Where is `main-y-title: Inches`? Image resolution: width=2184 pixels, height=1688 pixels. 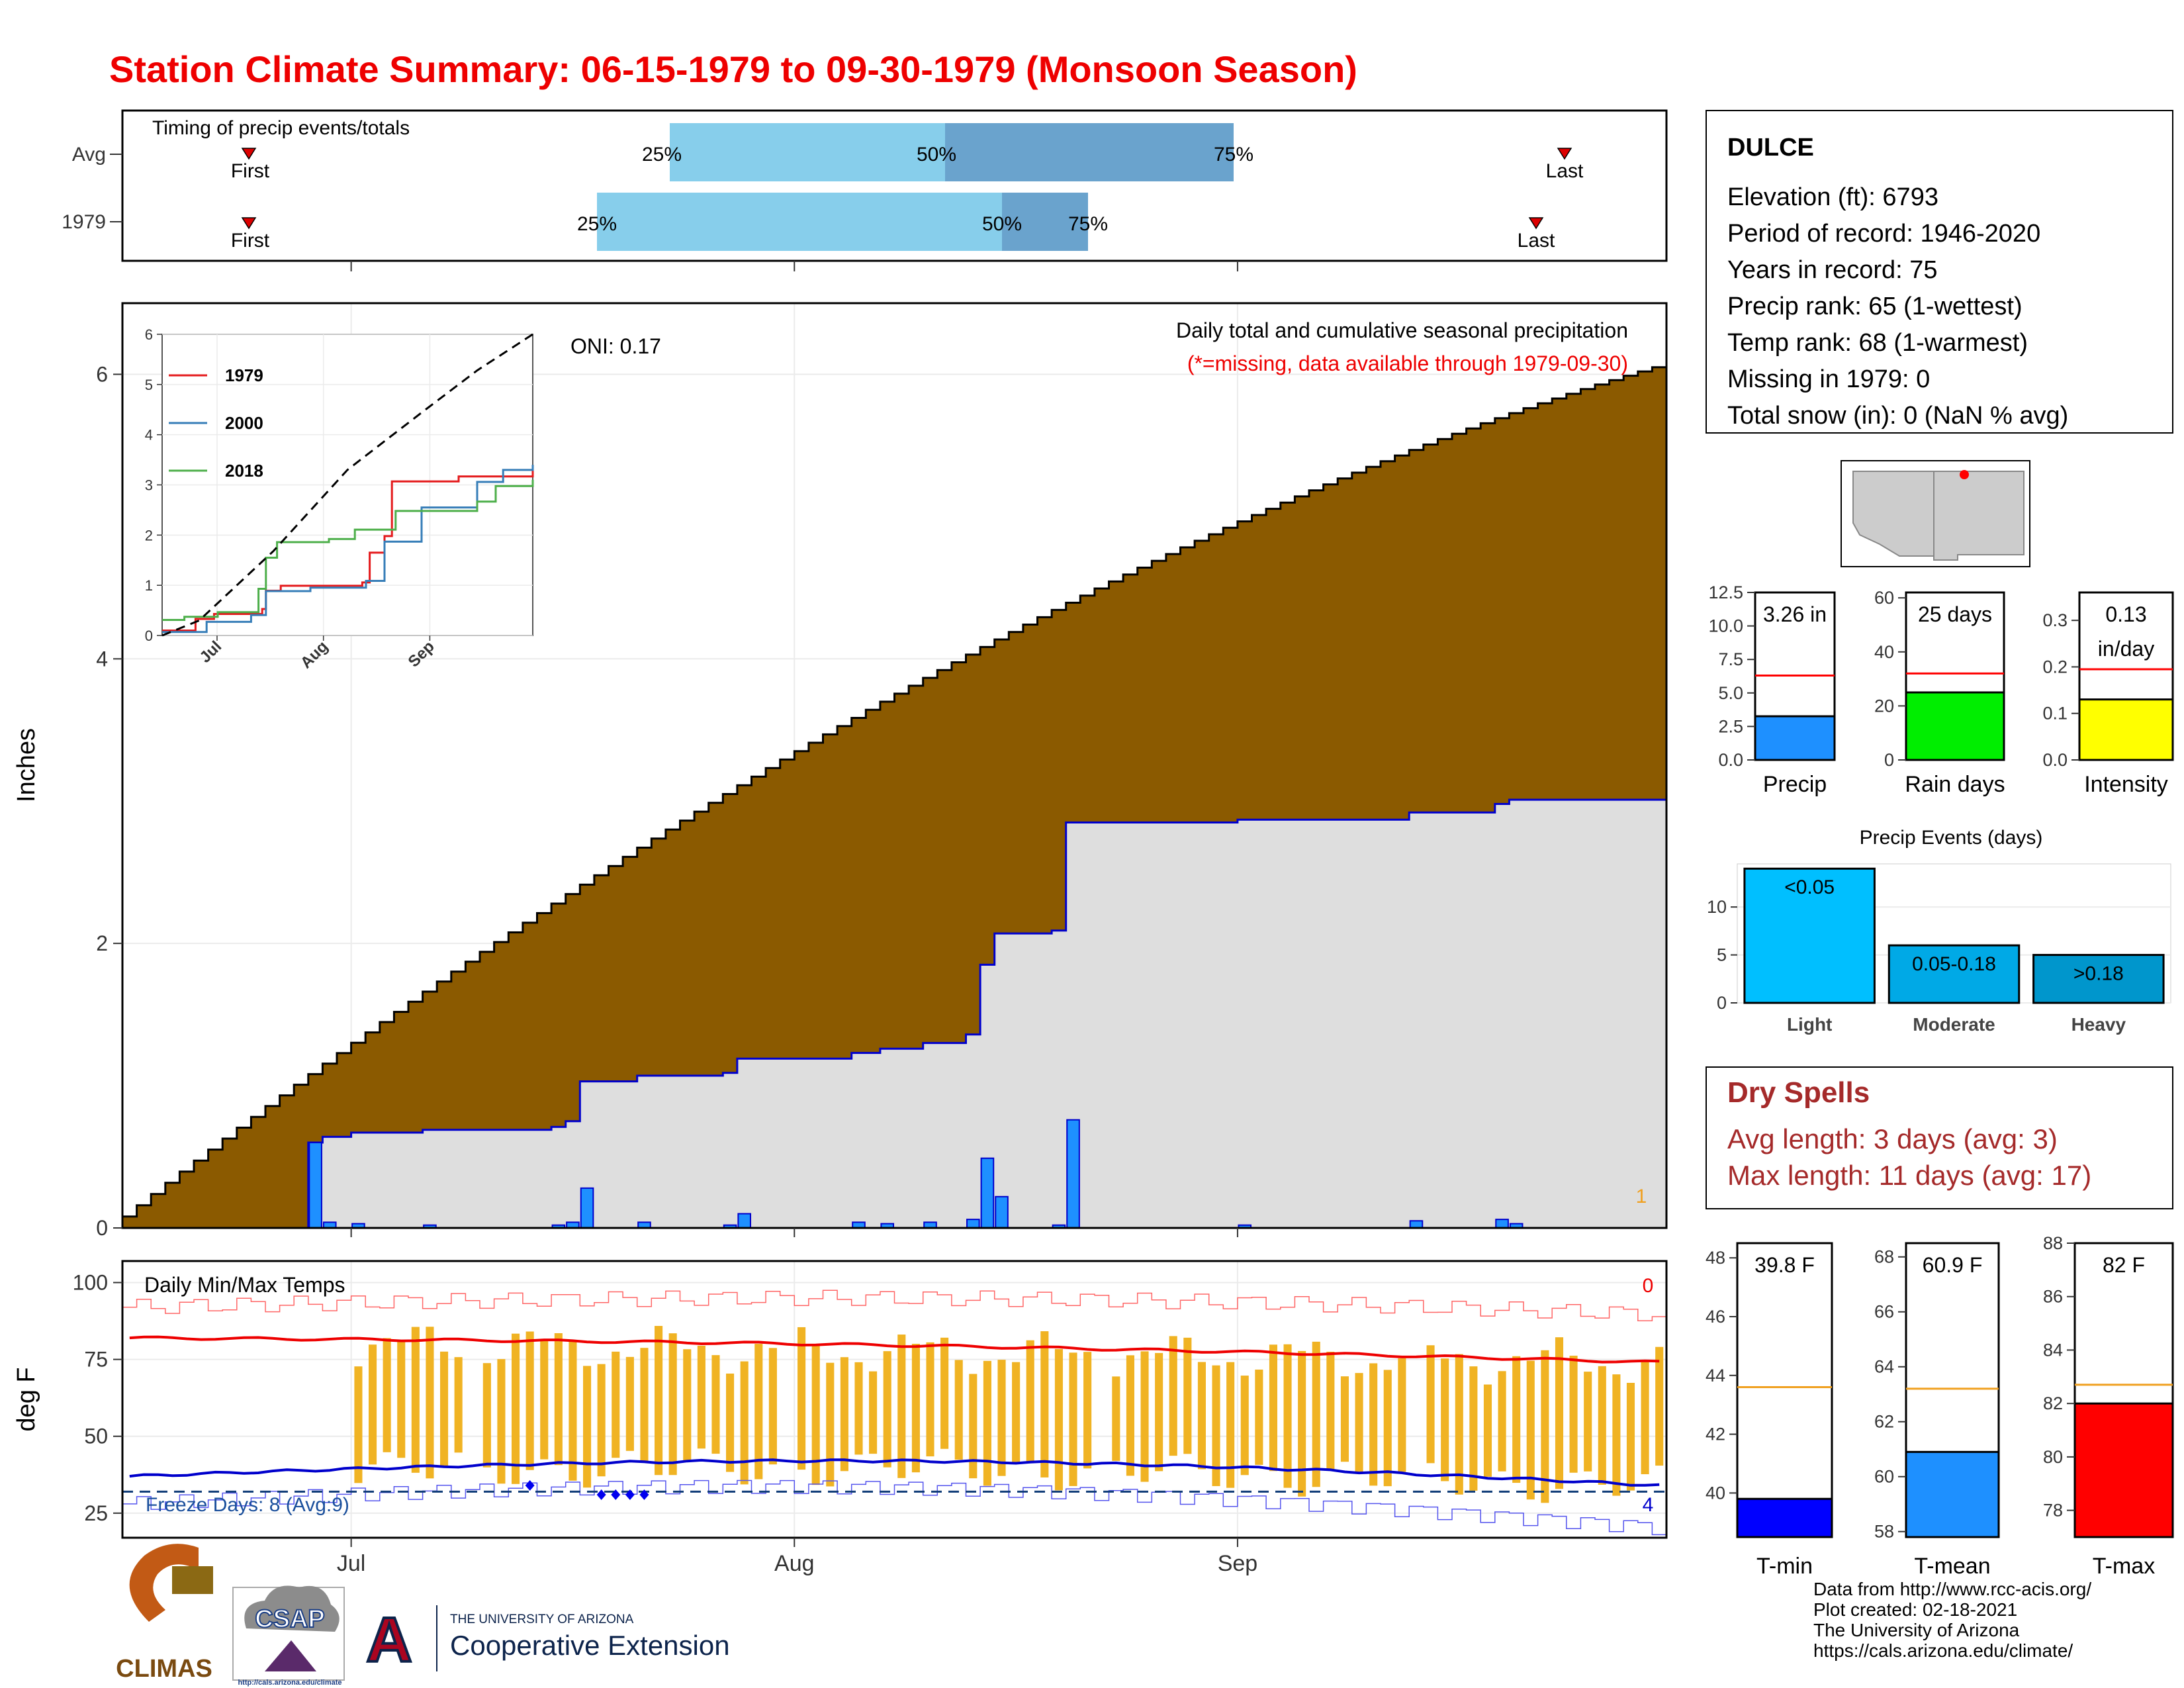
main-y-title: Inches is located at coordinates (26, 765).